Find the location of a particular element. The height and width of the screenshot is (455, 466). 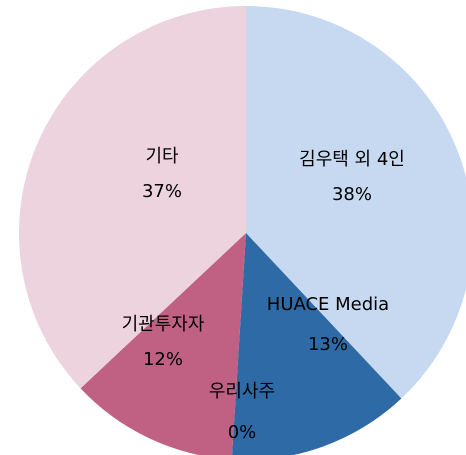

slice-label: 기관투자자 is located at coordinates (163, 324).